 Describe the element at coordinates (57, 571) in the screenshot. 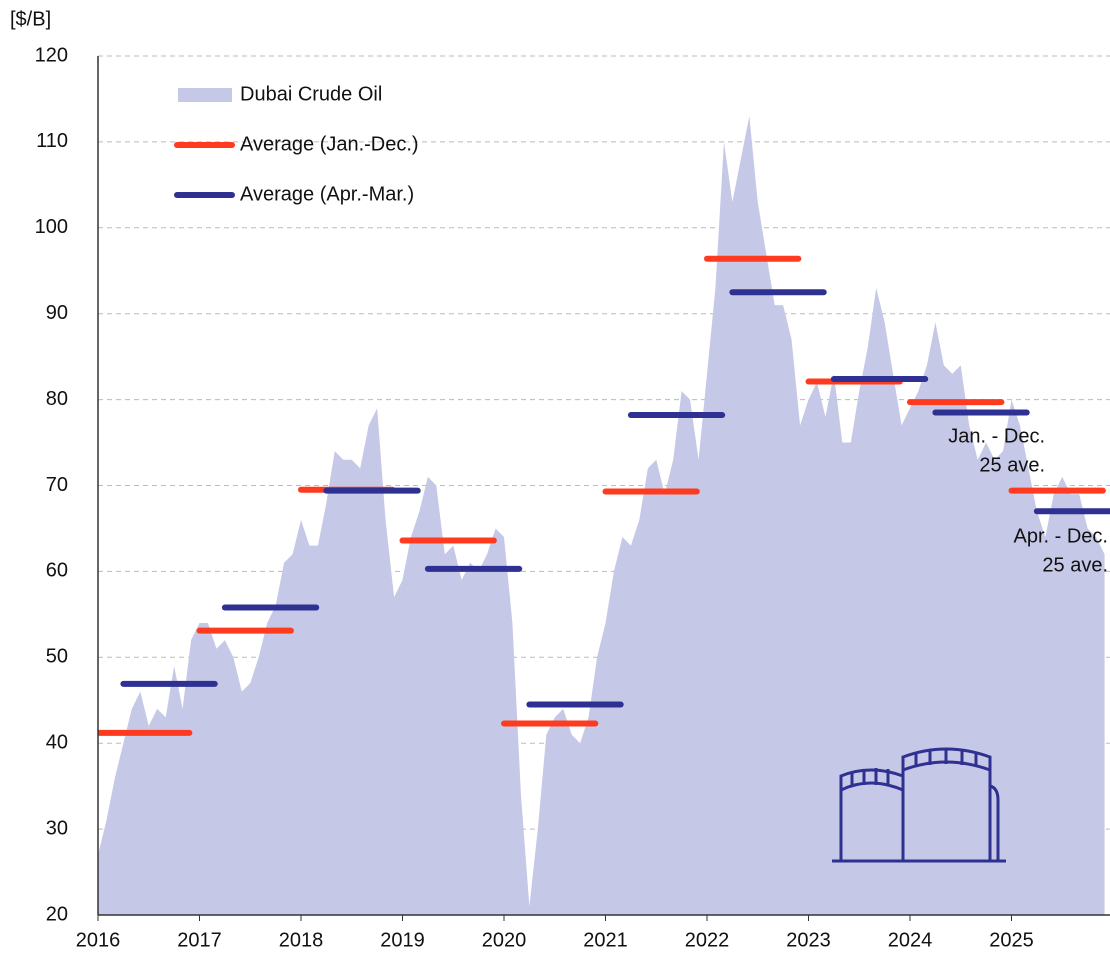

I see `y-tick-label: 60` at that location.